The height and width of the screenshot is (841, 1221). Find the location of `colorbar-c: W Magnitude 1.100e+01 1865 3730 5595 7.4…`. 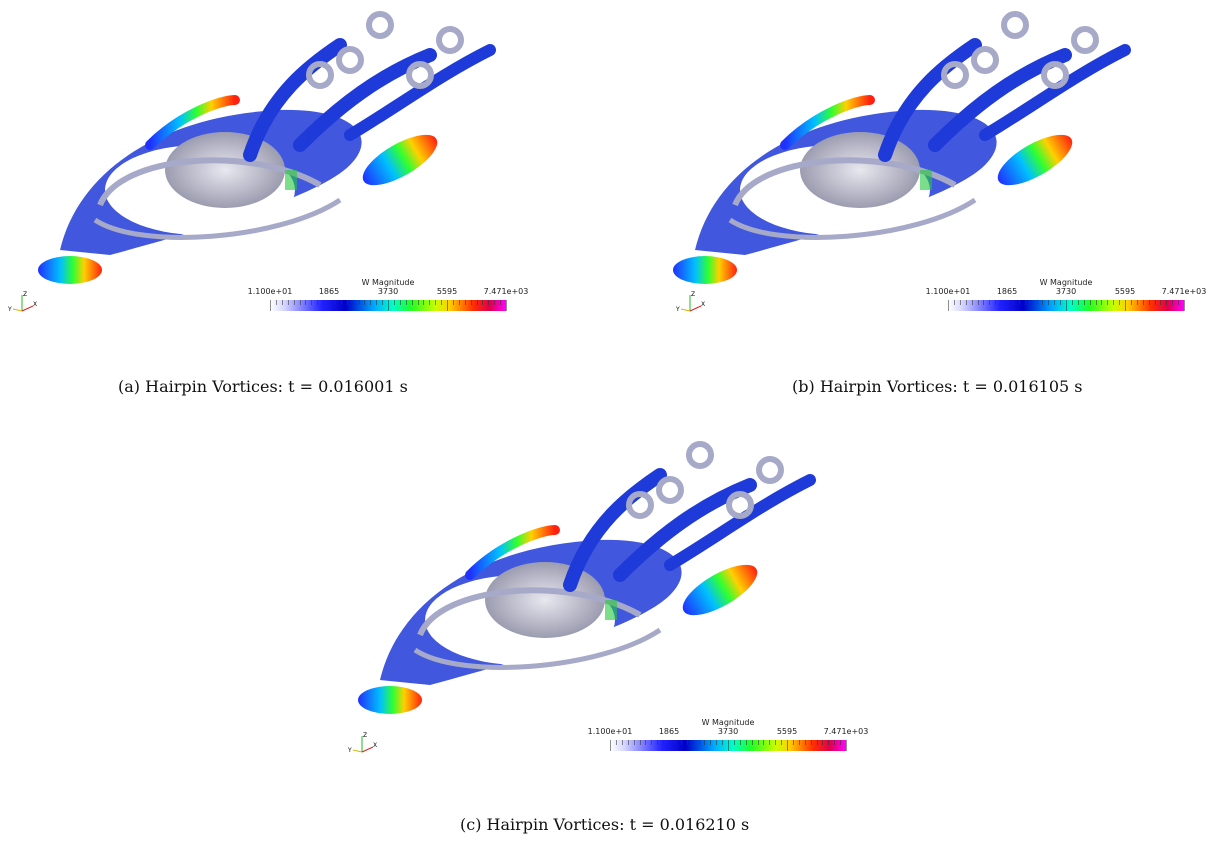

colorbar-c: W Magnitude 1.100e+01 1865 3730 5595 7.4… is located at coordinates (728, 734).